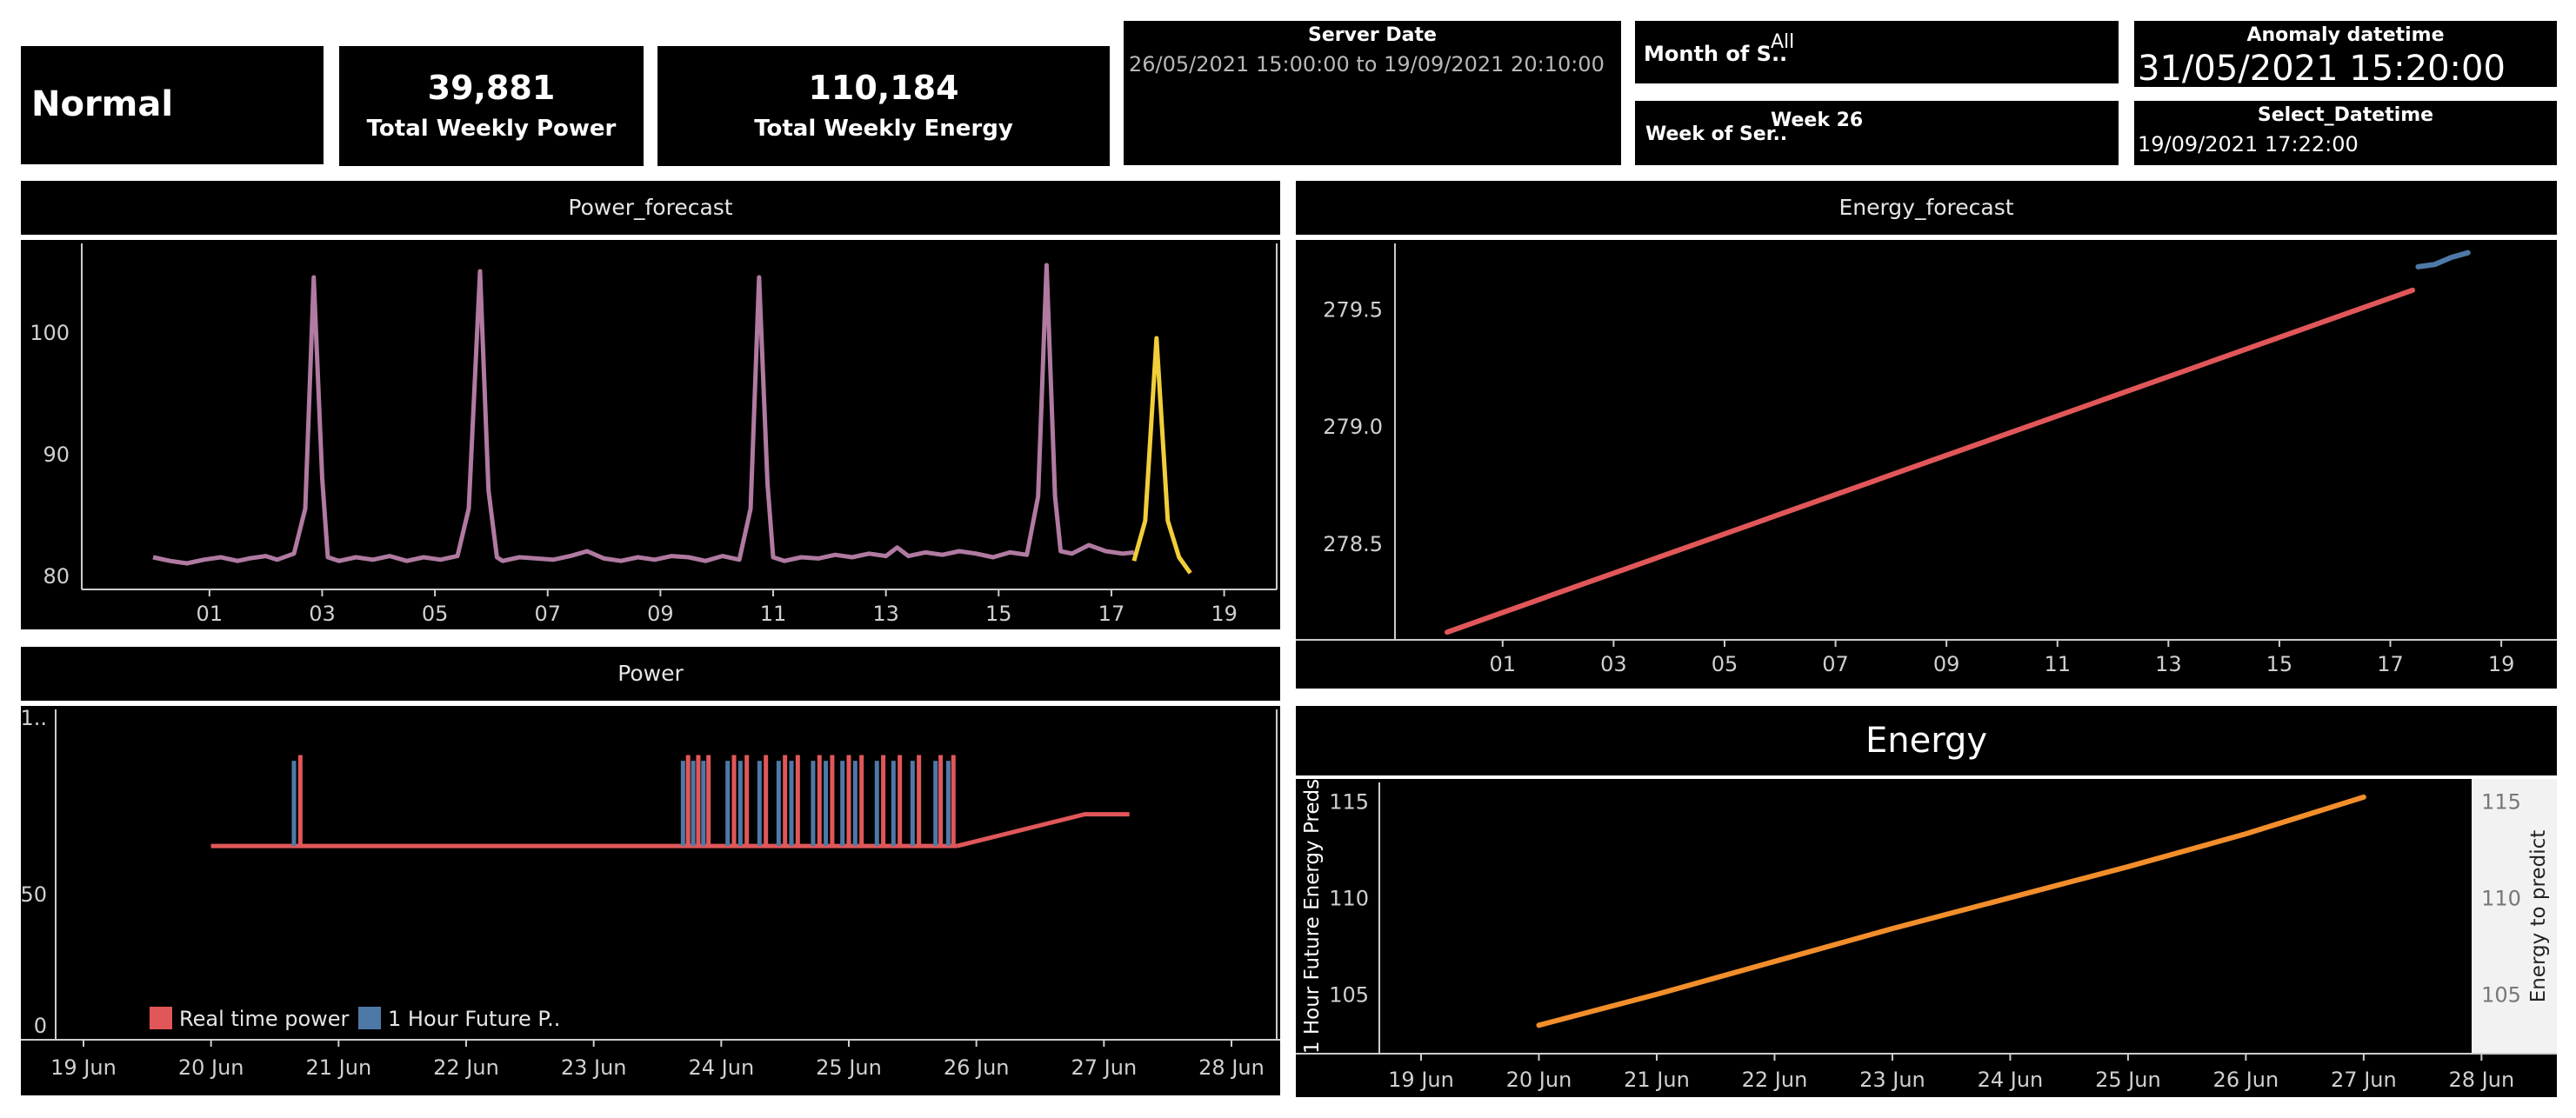 The image size is (2576, 1118). I want to click on total-weekly-power-value: 39,881, so click(491, 88).